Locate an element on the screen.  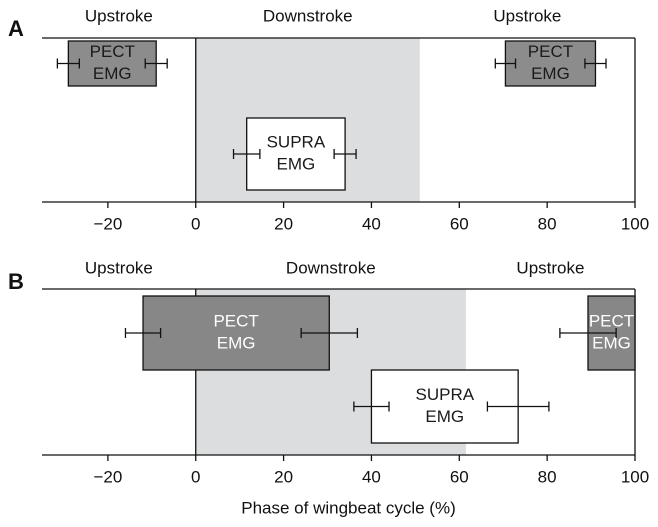
panel-label: A is located at coordinates (16, 28).